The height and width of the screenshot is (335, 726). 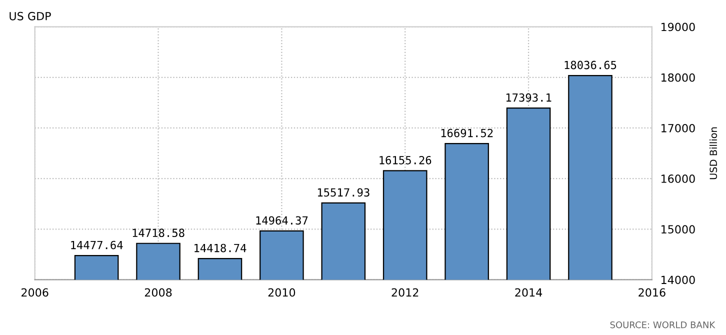 What do you see at coordinates (405, 292) in the screenshot?
I see `x-tick-label: 2012` at bounding box center [405, 292].